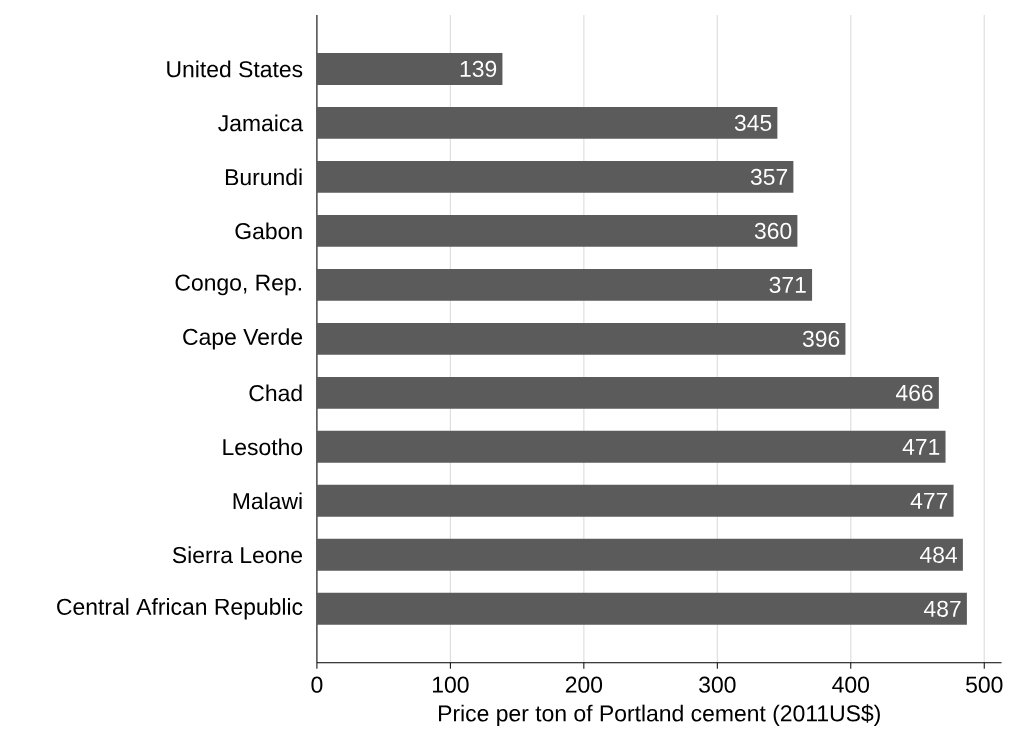 This screenshot has width=1011, height=737. What do you see at coordinates (180, 608) in the screenshot?
I see `y-tick-label: Central African Republic` at bounding box center [180, 608].